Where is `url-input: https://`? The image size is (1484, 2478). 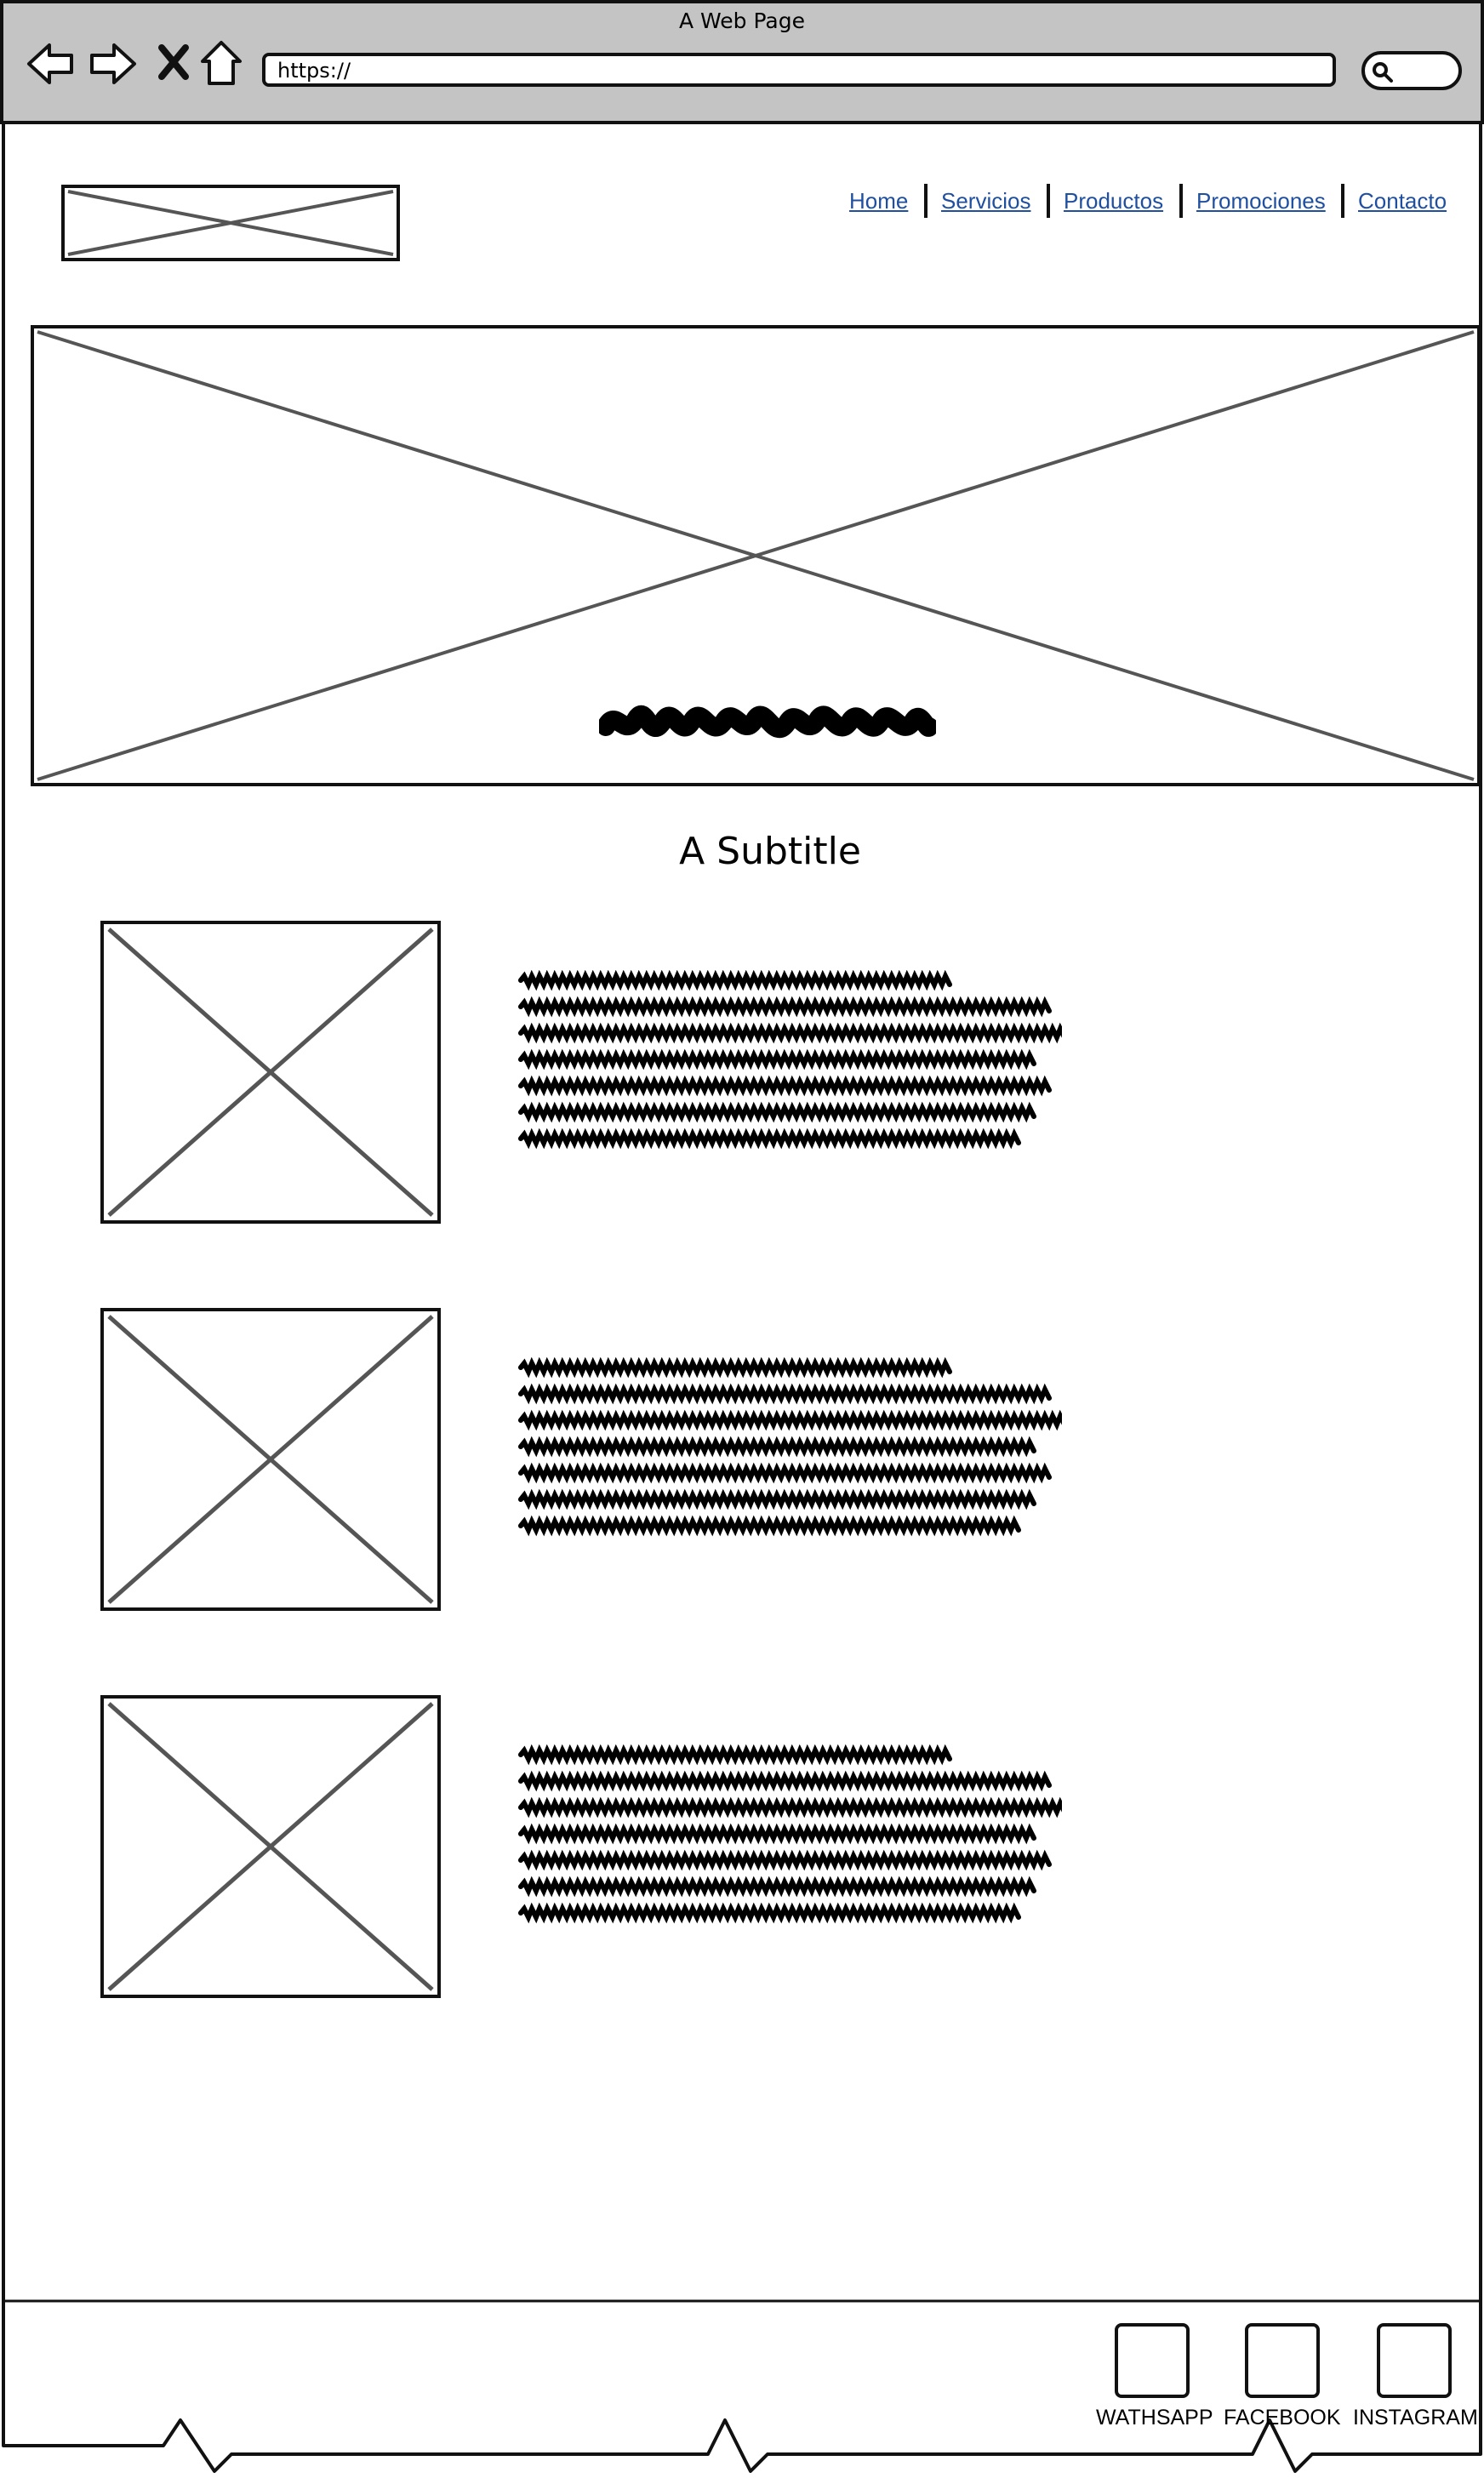
url-input: https:// is located at coordinates (799, 70).